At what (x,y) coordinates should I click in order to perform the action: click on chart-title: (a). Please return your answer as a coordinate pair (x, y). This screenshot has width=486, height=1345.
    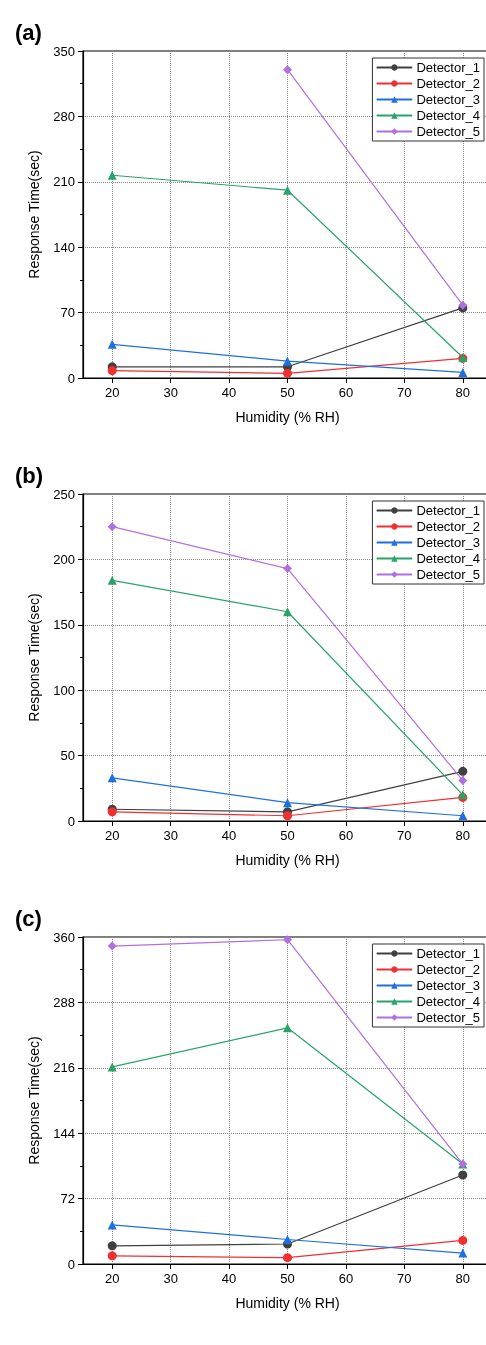
    Looking at the image, I should click on (28, 32).